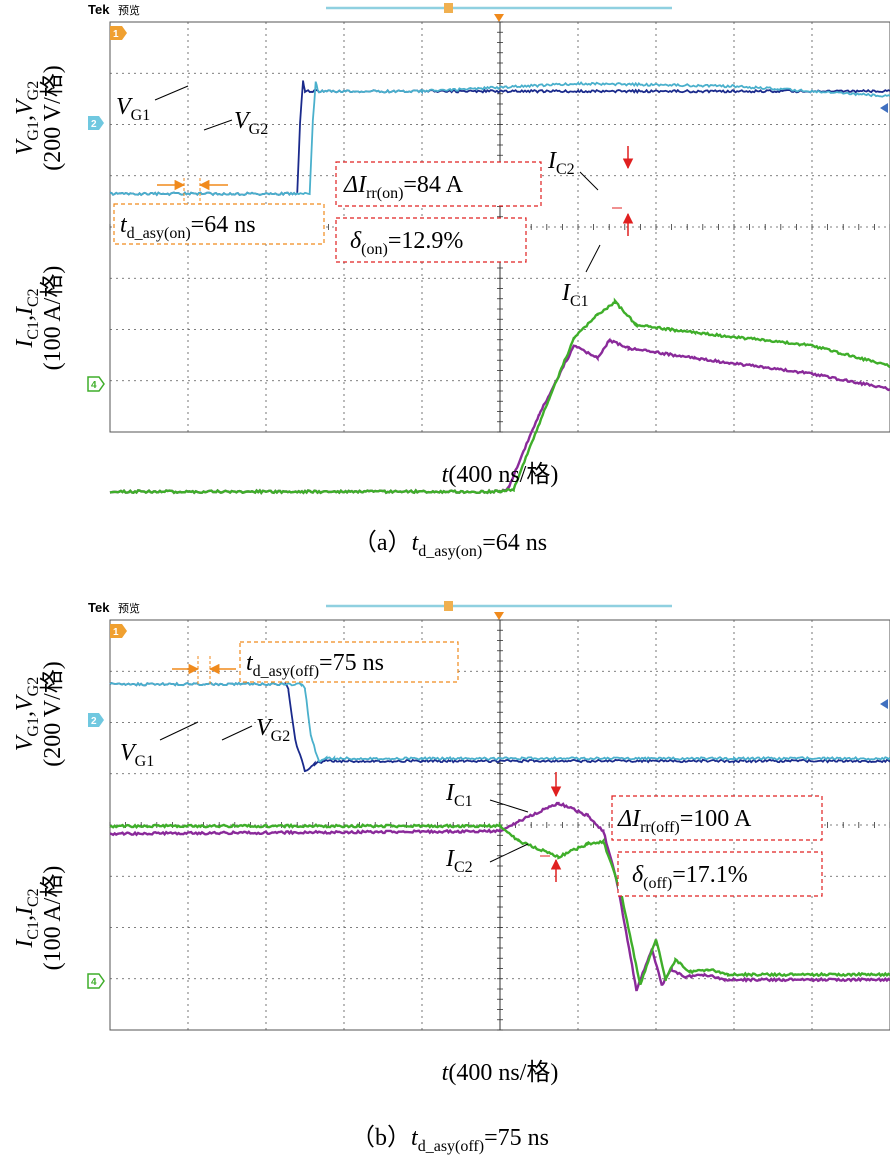 The image size is (890, 1158). I want to click on svg-text: δ(on)=12.9%, so click(406, 243).